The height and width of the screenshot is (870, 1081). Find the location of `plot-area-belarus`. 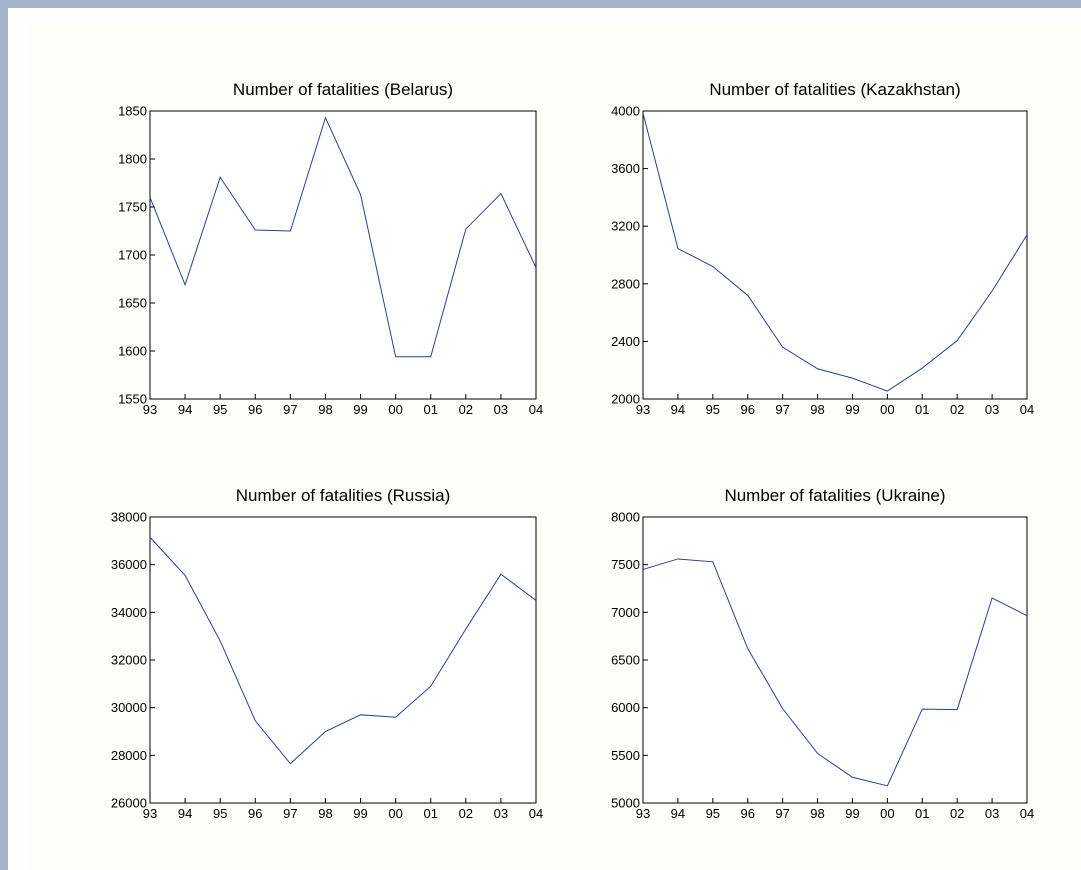

plot-area-belarus is located at coordinates (343, 255).